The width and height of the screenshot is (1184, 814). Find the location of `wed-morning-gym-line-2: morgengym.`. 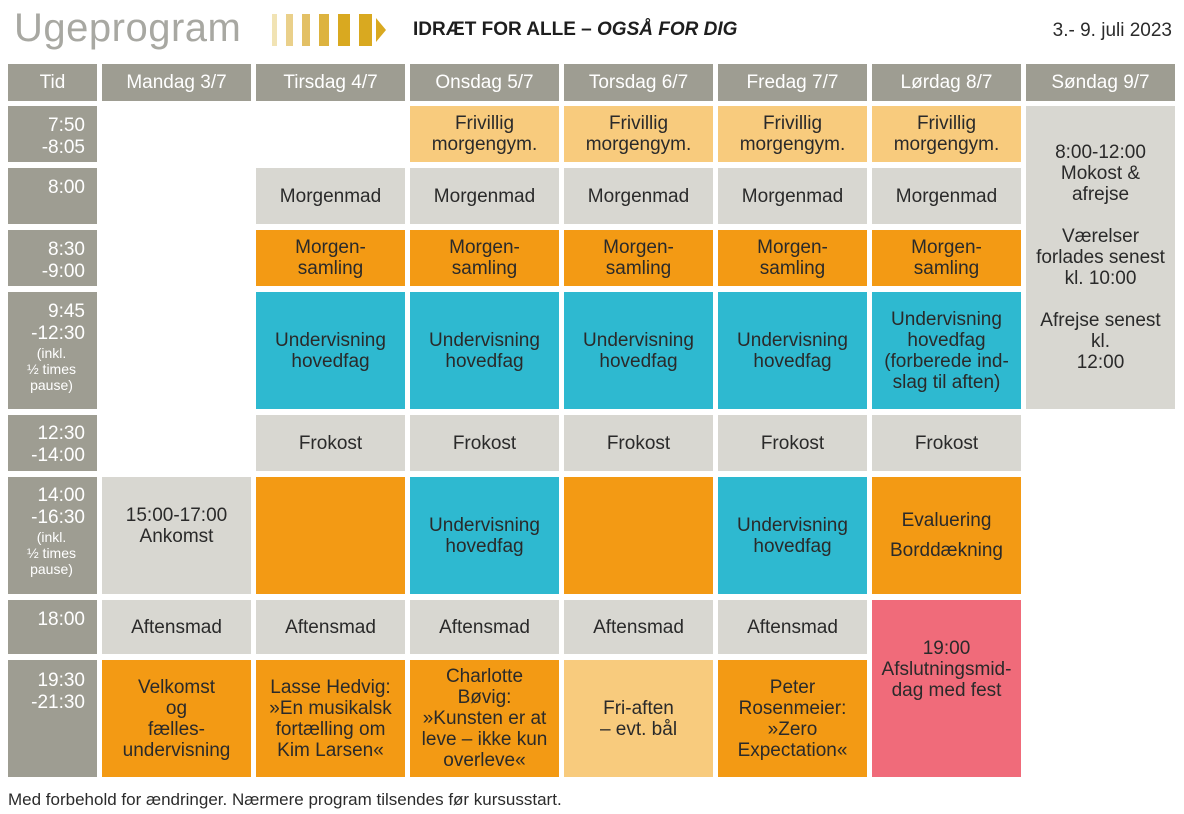

wed-morning-gym-line-2: morgengym. is located at coordinates (484, 144).